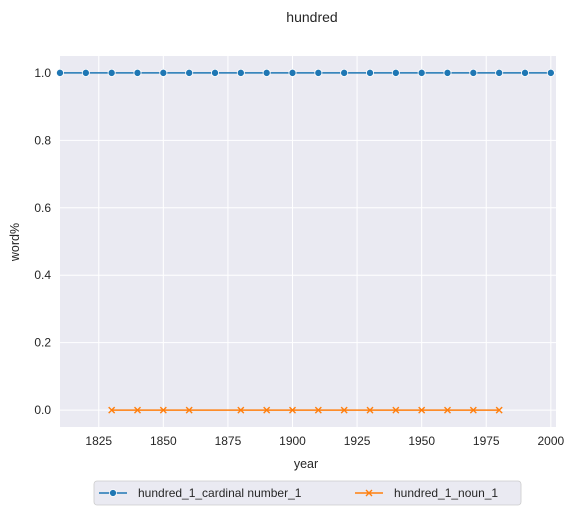  Describe the element at coordinates (220, 493) in the screenshot. I see `legend-label-cardinal: hundred_1_cardinal number_1` at that location.